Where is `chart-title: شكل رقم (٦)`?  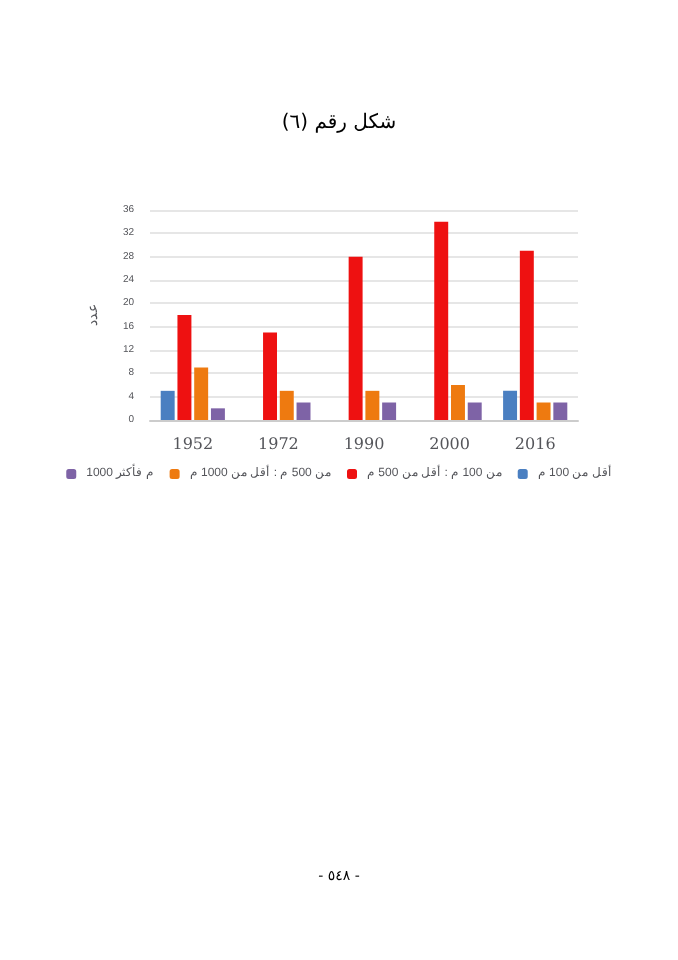
chart-title: شكل رقم (٦) is located at coordinates (339, 123).